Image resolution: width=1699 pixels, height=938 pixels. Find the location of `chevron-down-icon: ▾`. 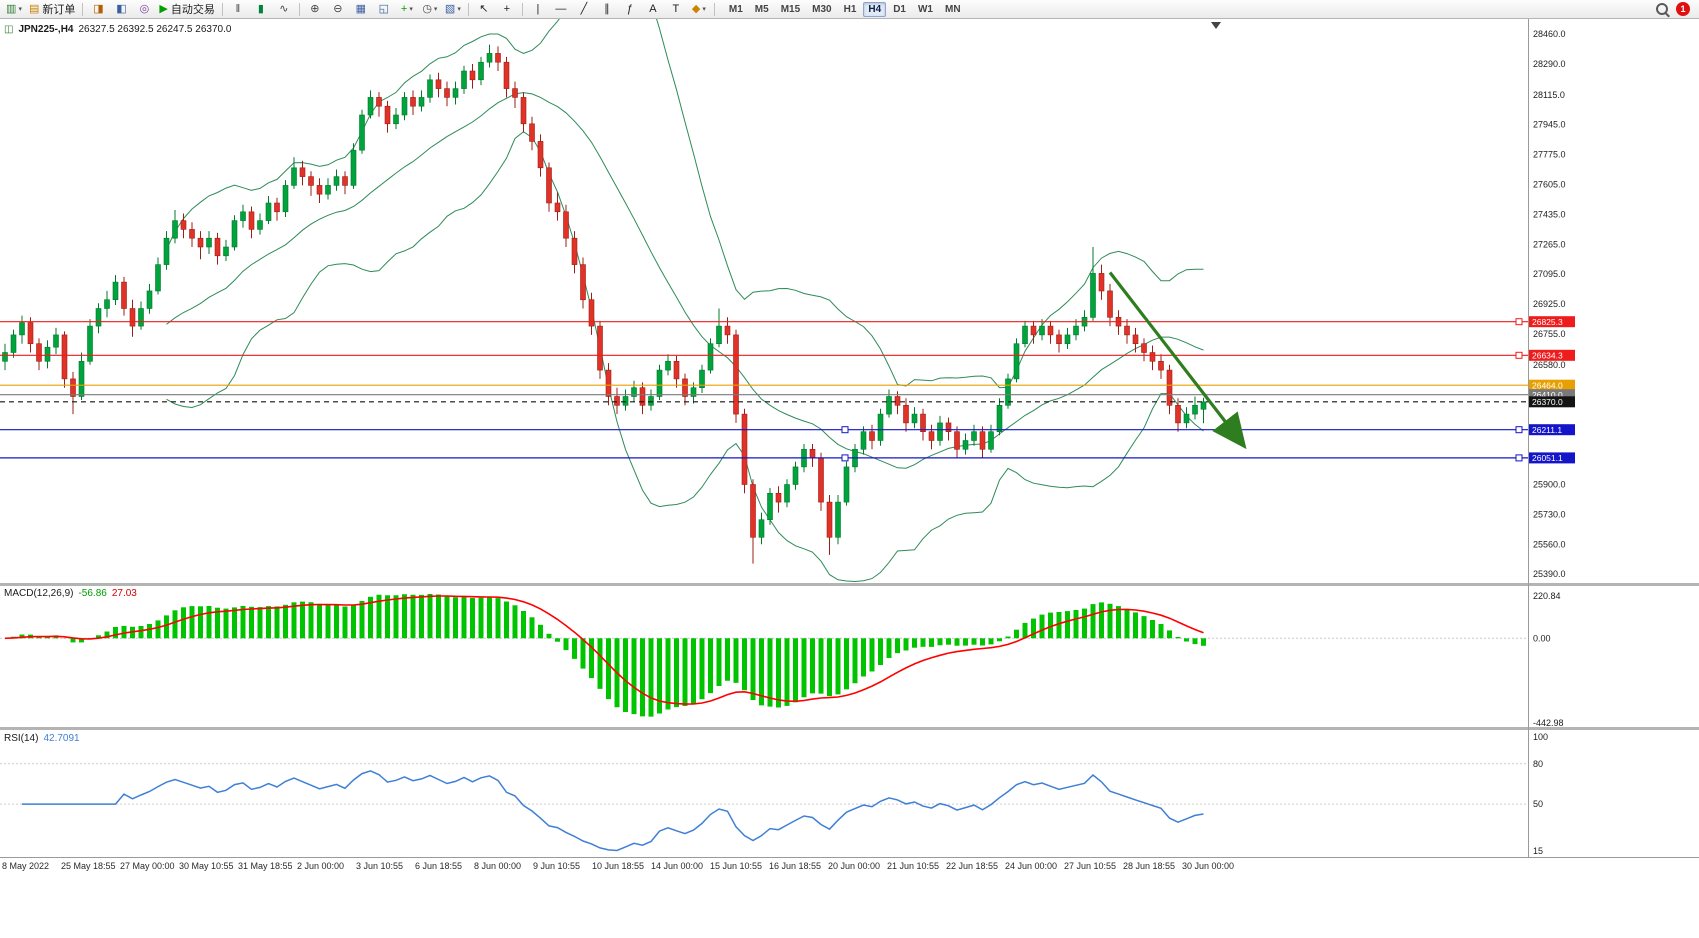

chevron-down-icon: ▾ is located at coordinates (459, 9).